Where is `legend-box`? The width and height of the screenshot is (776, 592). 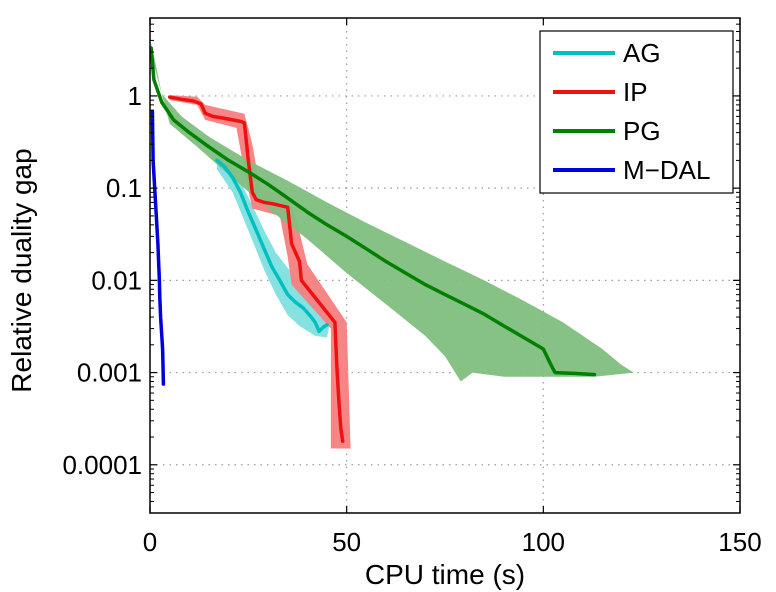 legend-box is located at coordinates (636, 112).